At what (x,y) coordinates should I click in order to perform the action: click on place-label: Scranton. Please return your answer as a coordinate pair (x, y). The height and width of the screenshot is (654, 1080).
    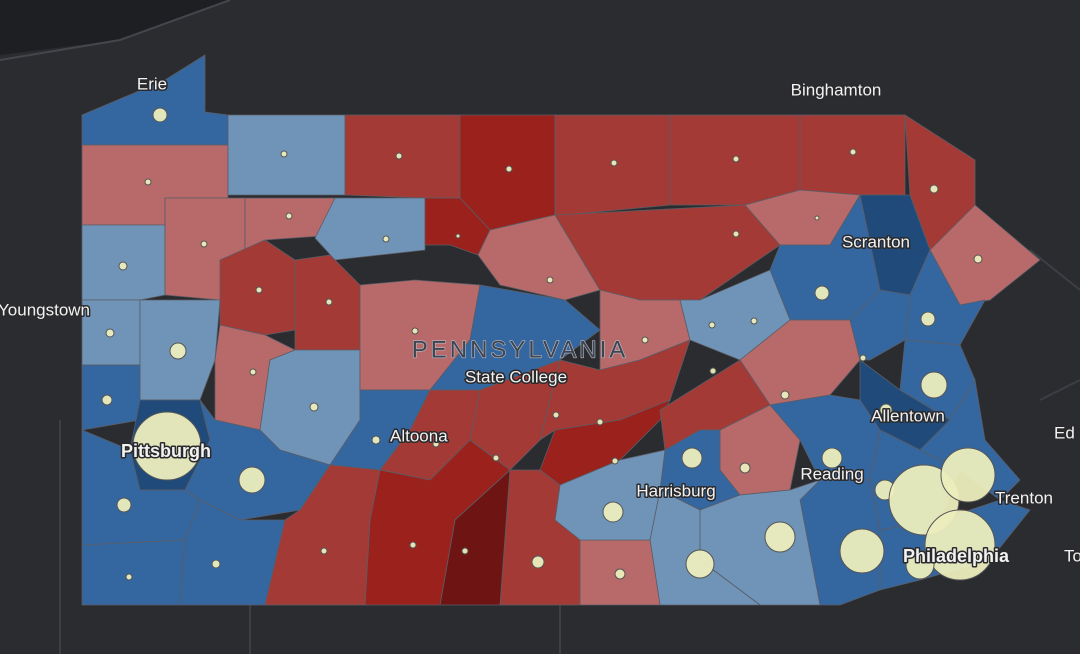
    Looking at the image, I should click on (876, 241).